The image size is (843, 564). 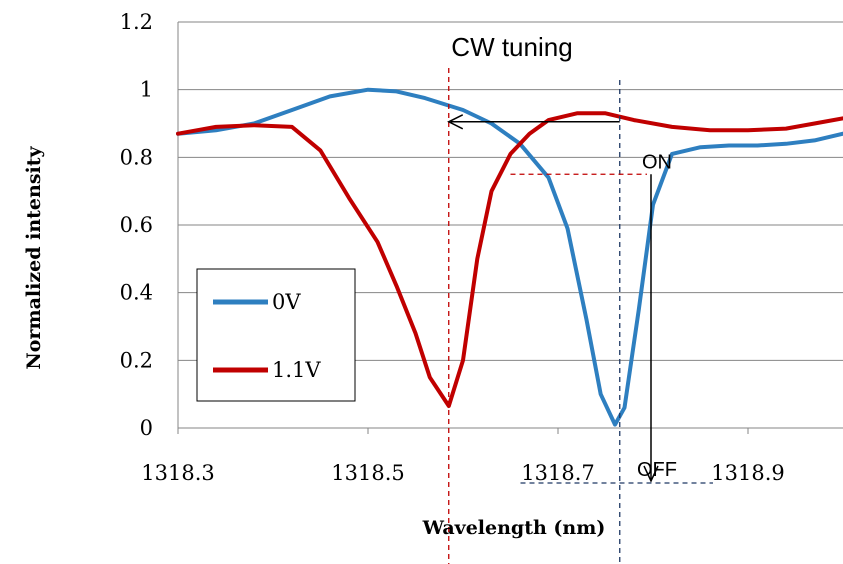 I want to click on y-tick-label: 0.2, so click(x=136, y=360).